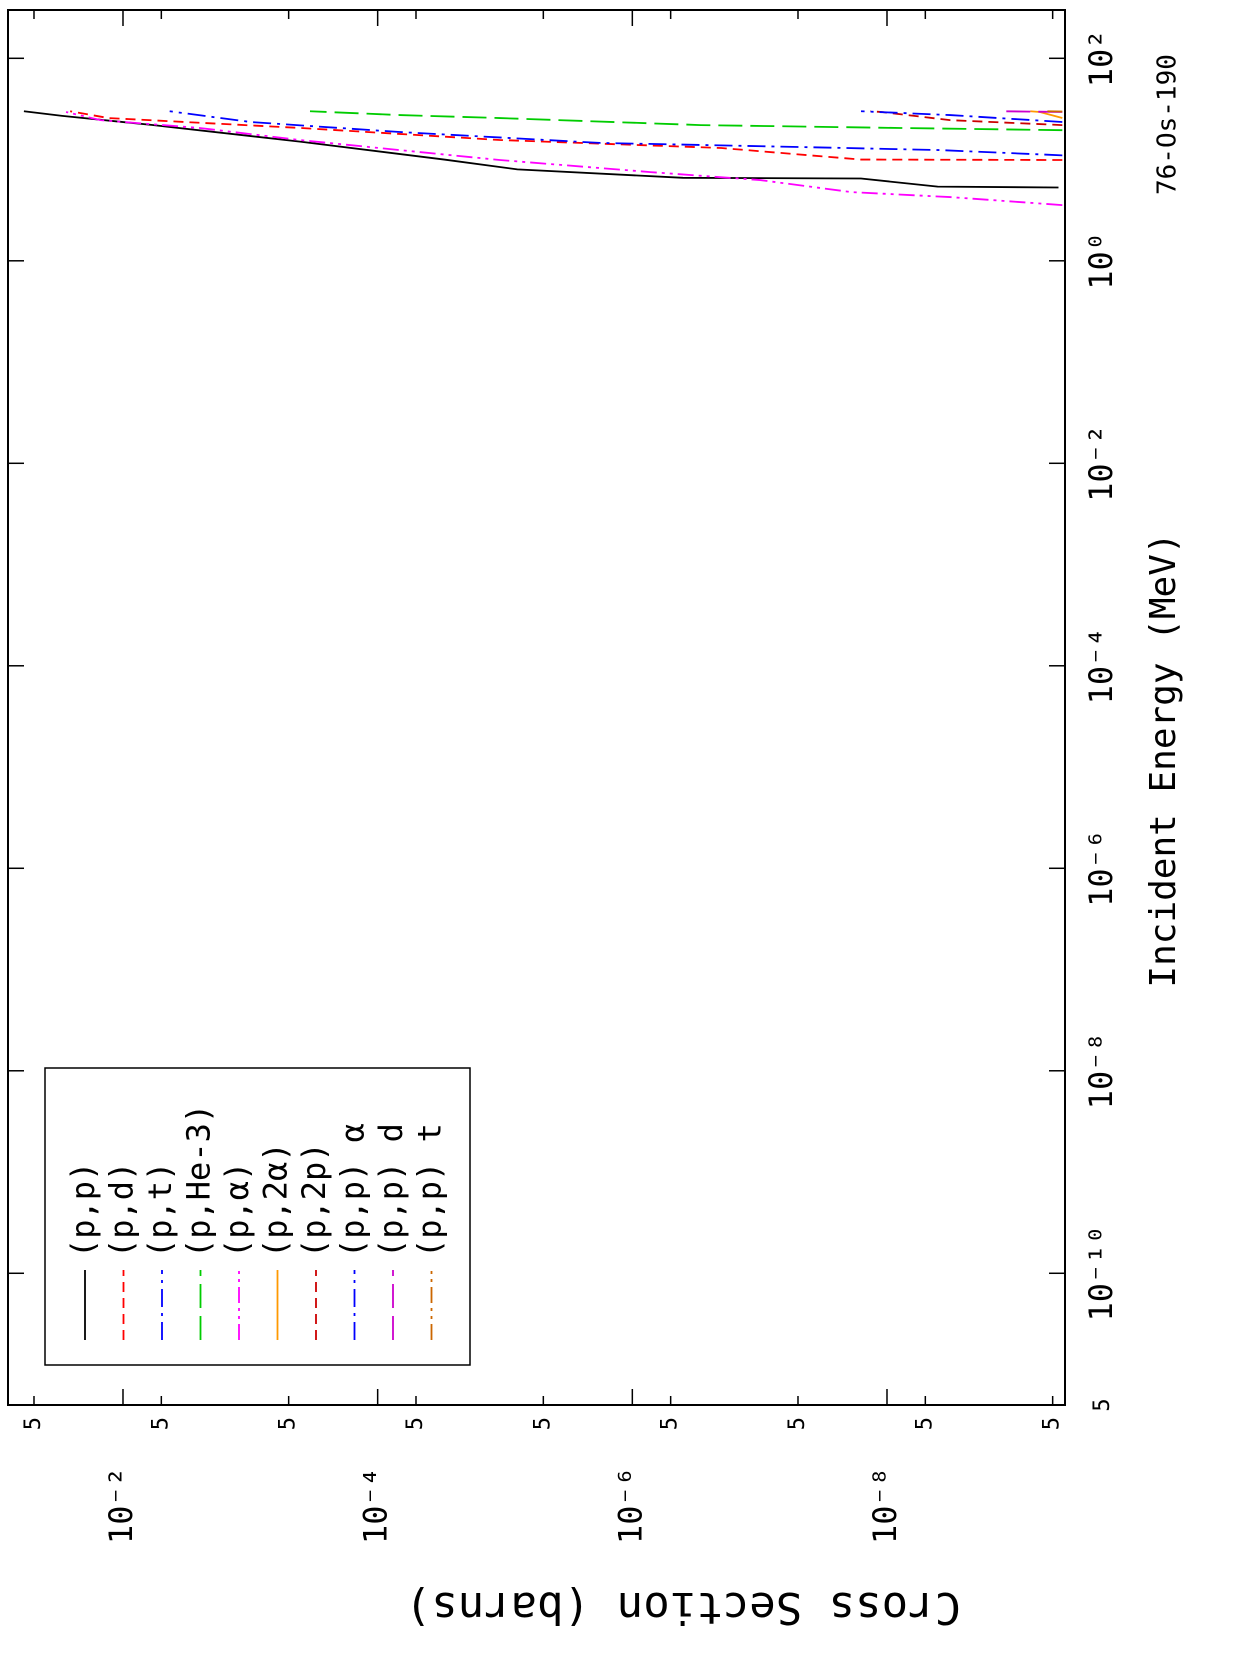  I want to click on legend-label: (p,α), so click(237, 1210).